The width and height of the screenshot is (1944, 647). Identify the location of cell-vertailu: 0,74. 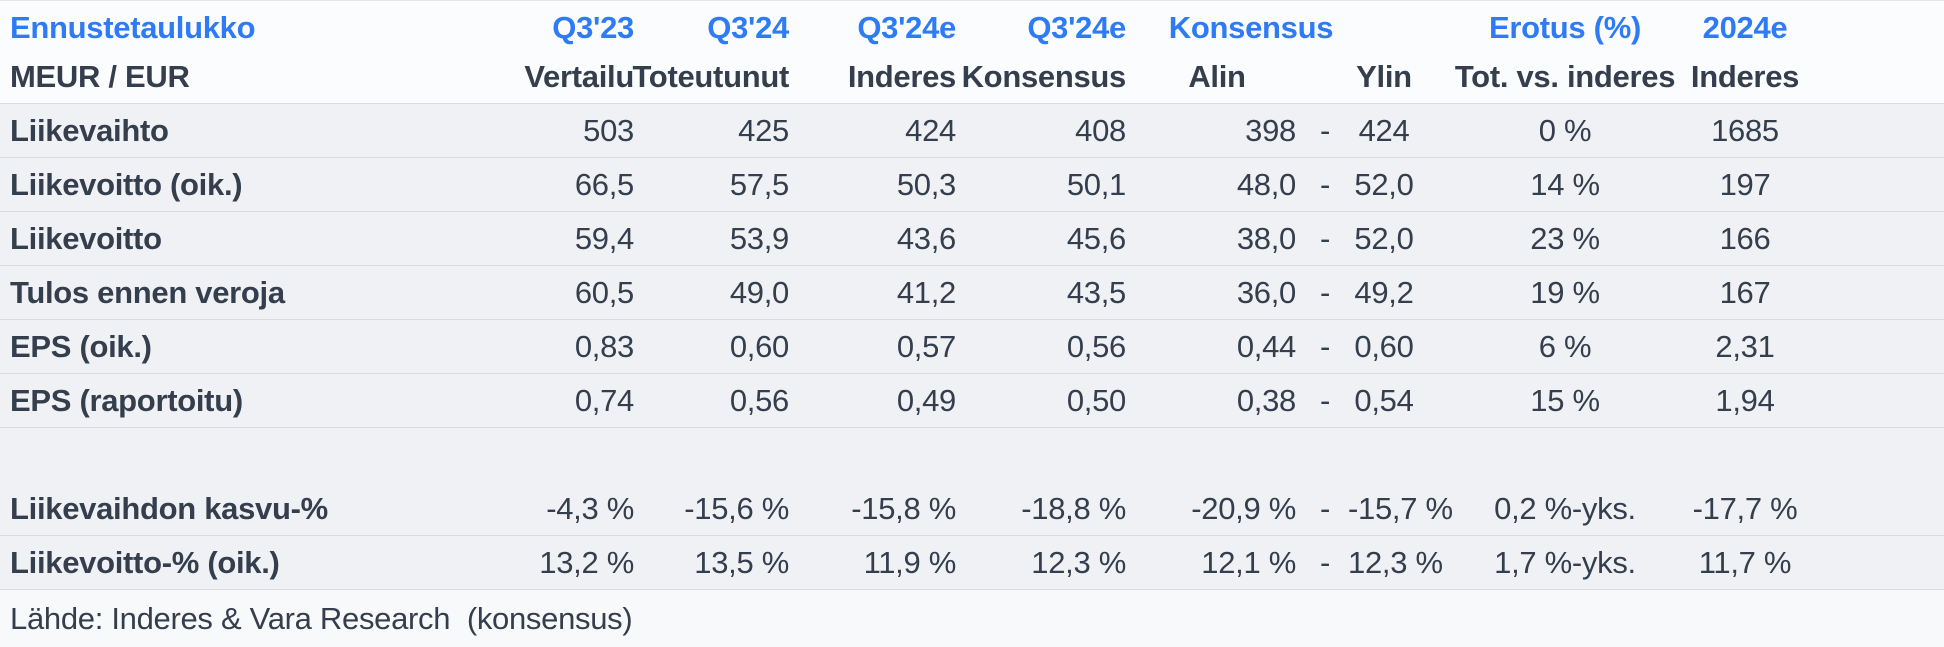
(604, 400).